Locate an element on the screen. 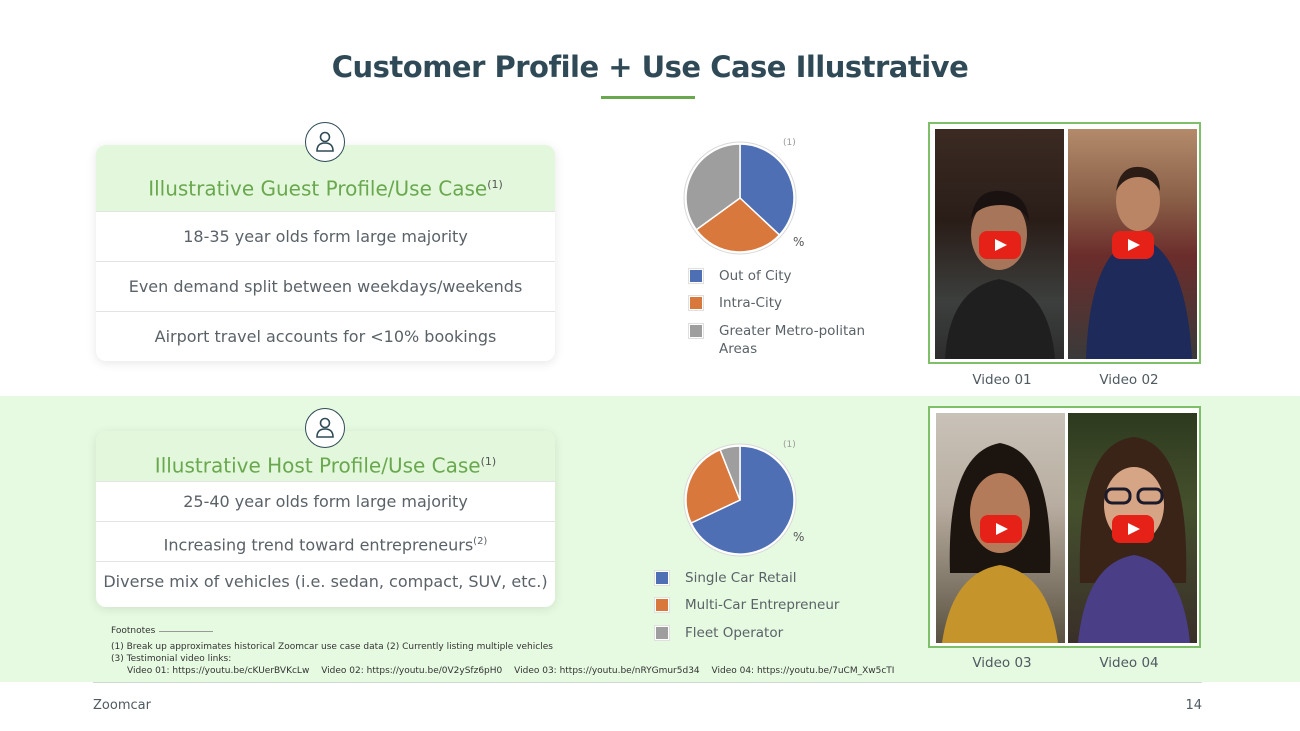  legend-multi-car: Multi-Car Entrepreneur is located at coordinates (747, 605).